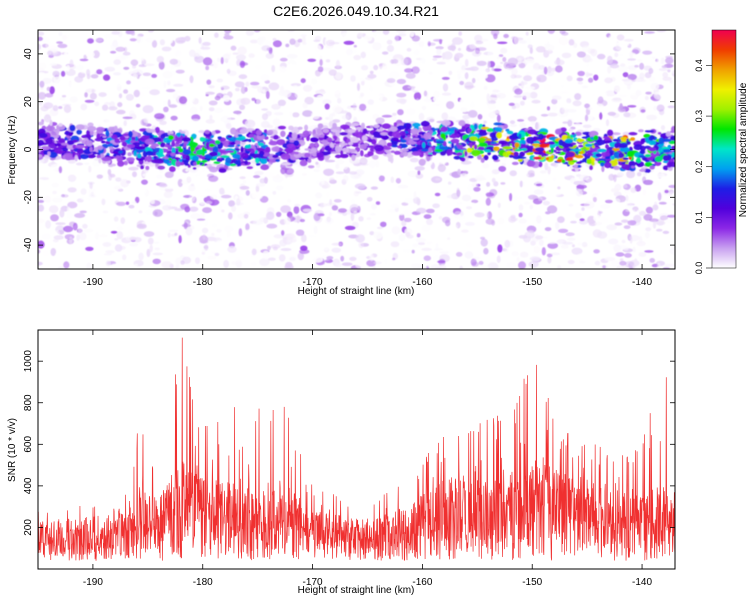 This screenshot has height=600, width=750. What do you see at coordinates (356, 11) in the screenshot?
I see `figure-title: C2E6.2026.049.10.34.R21` at bounding box center [356, 11].